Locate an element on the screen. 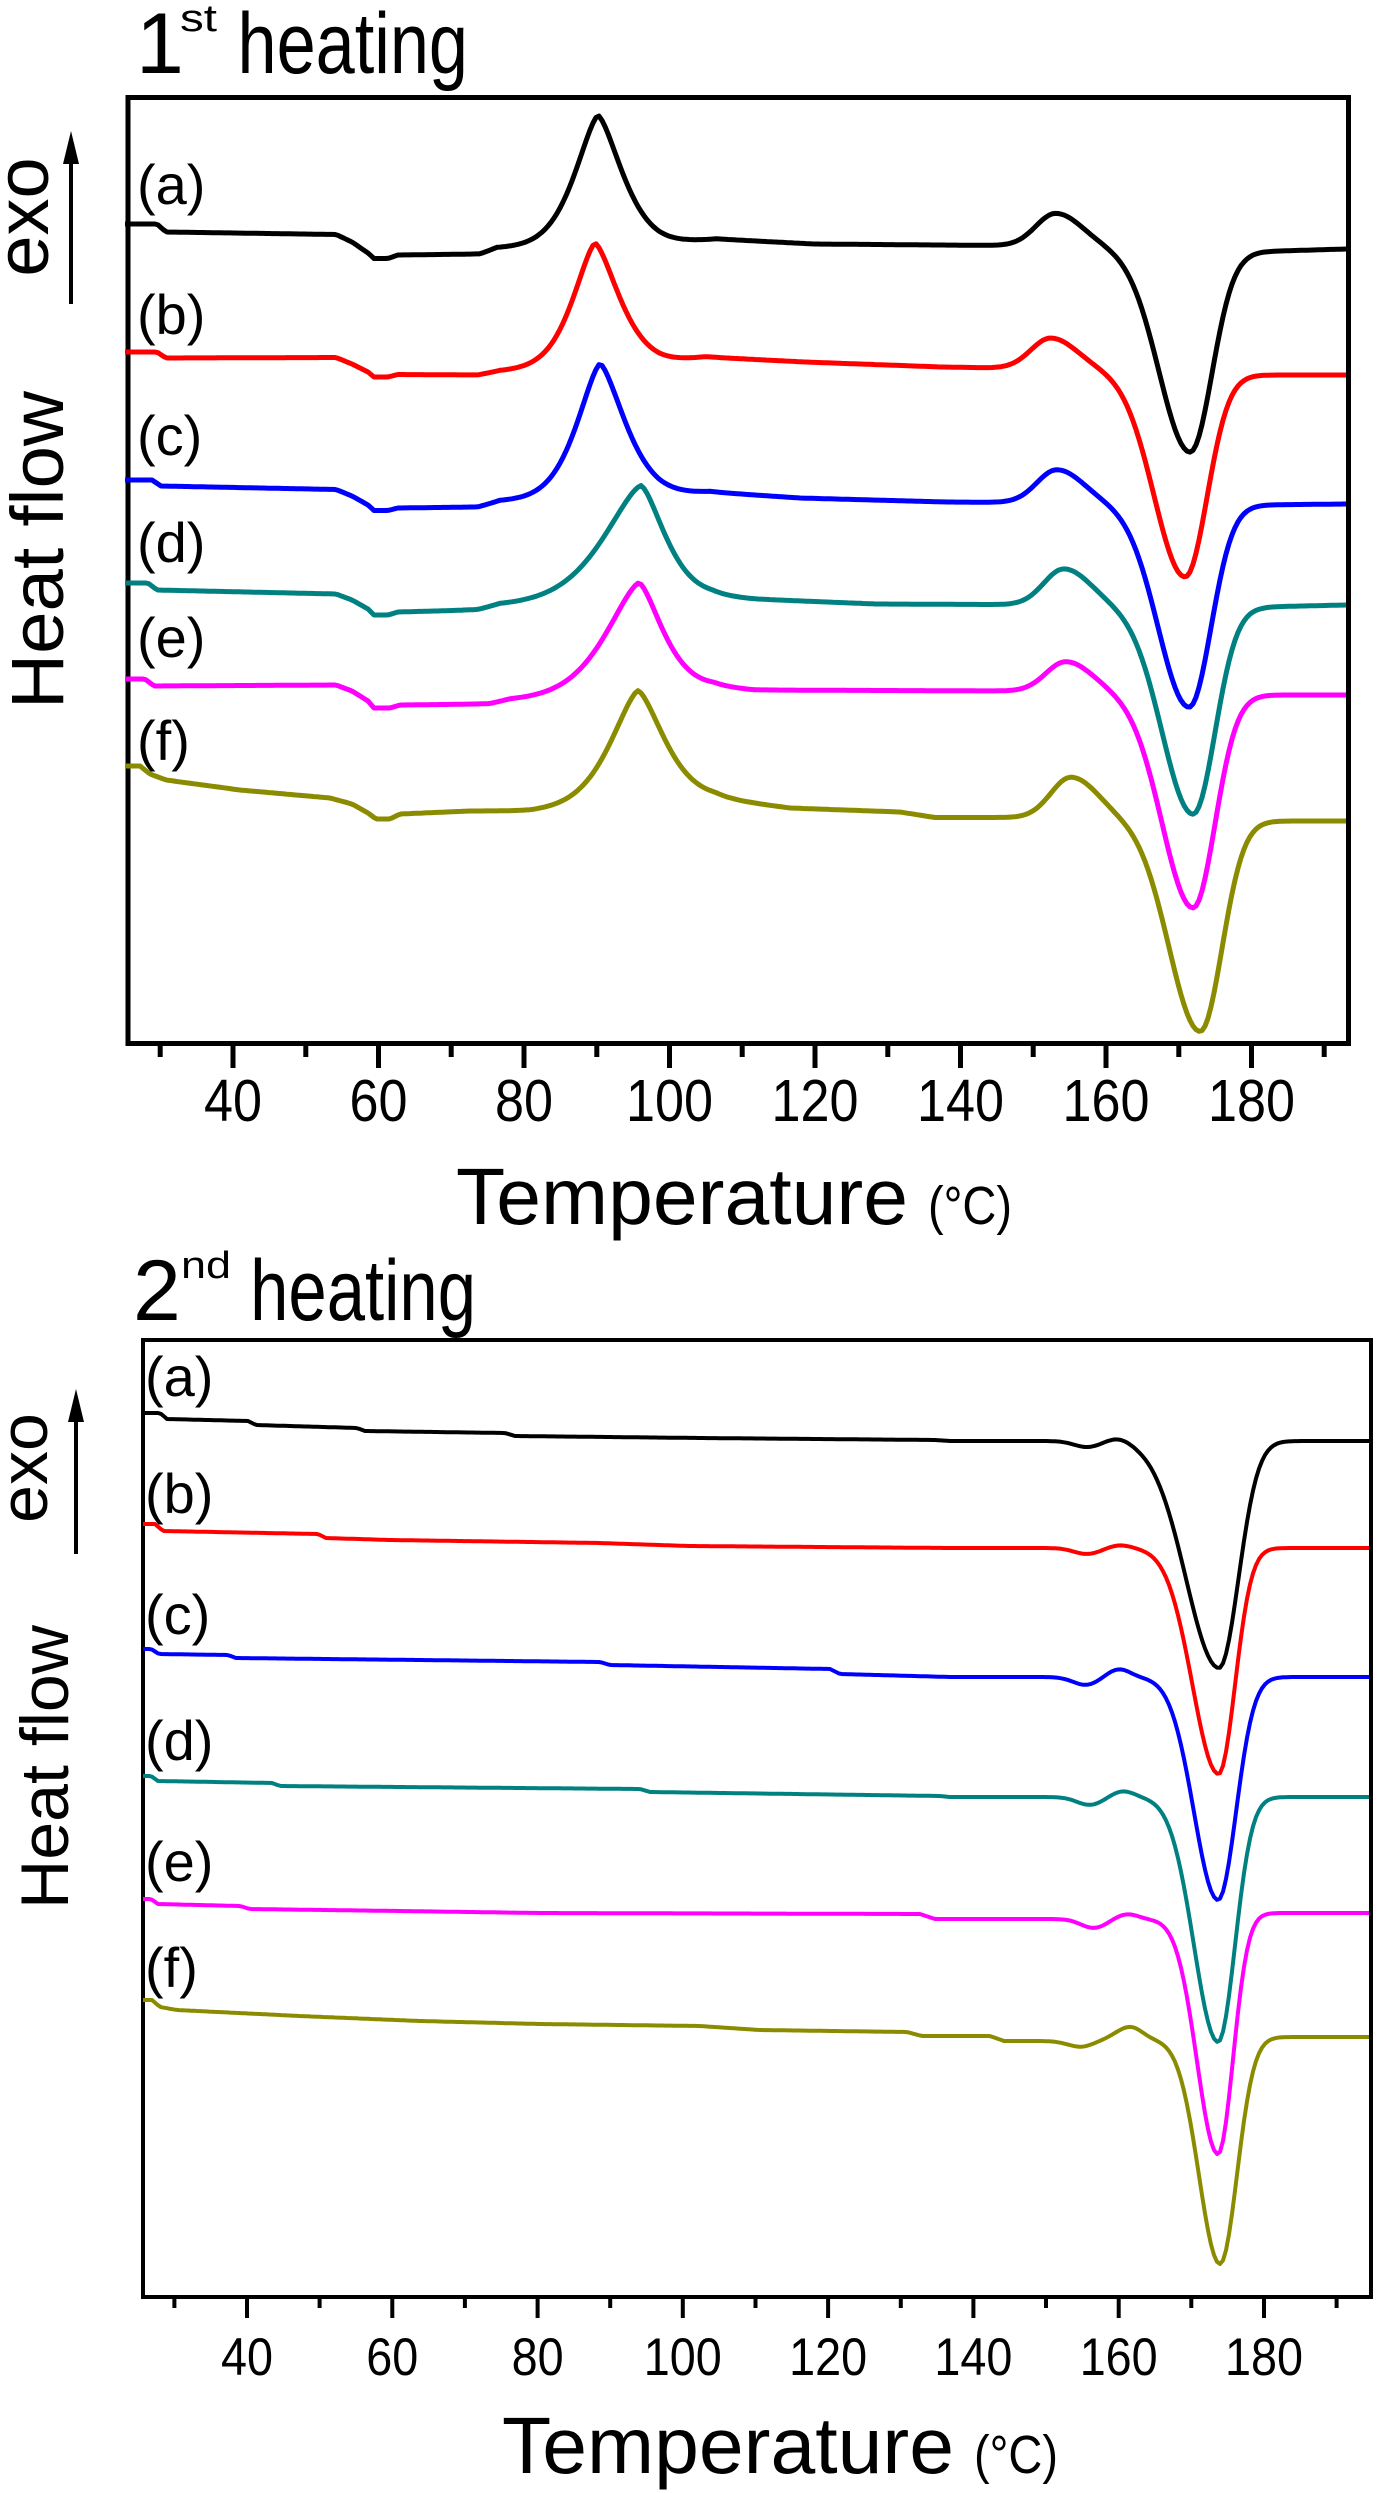 This screenshot has height=2493, width=1378. svg-text: st is located at coordinates (199, 20).